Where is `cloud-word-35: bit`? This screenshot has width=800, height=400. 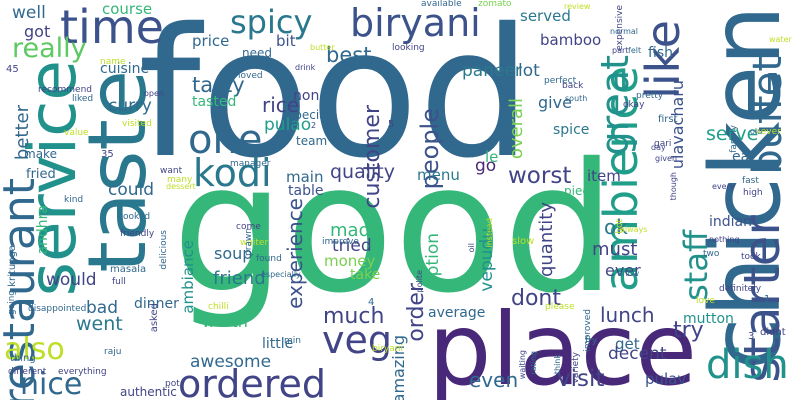 cloud-word-35: bit is located at coordinates (286, 41).